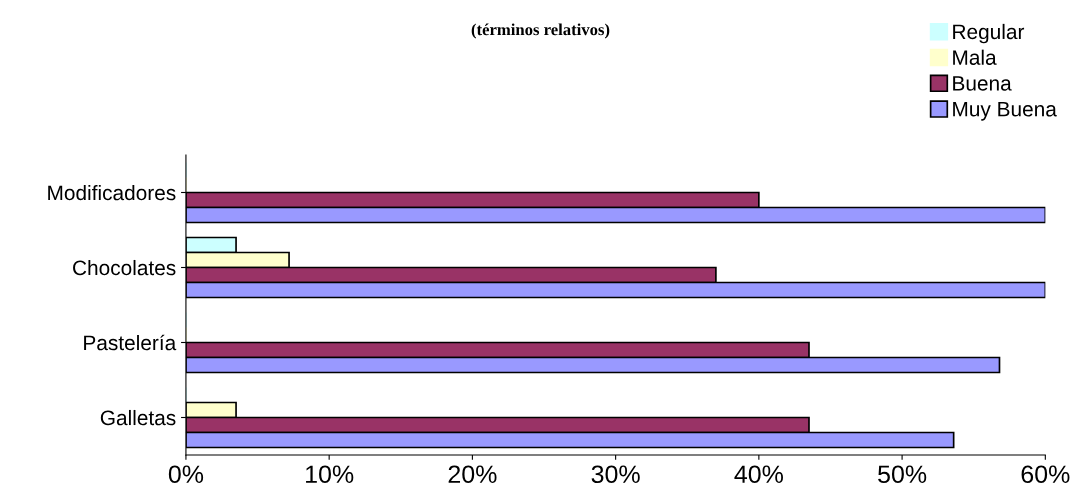 This screenshot has height=500, width=1081. What do you see at coordinates (989, 33) in the screenshot?
I see `legend-label: Regular` at bounding box center [989, 33].